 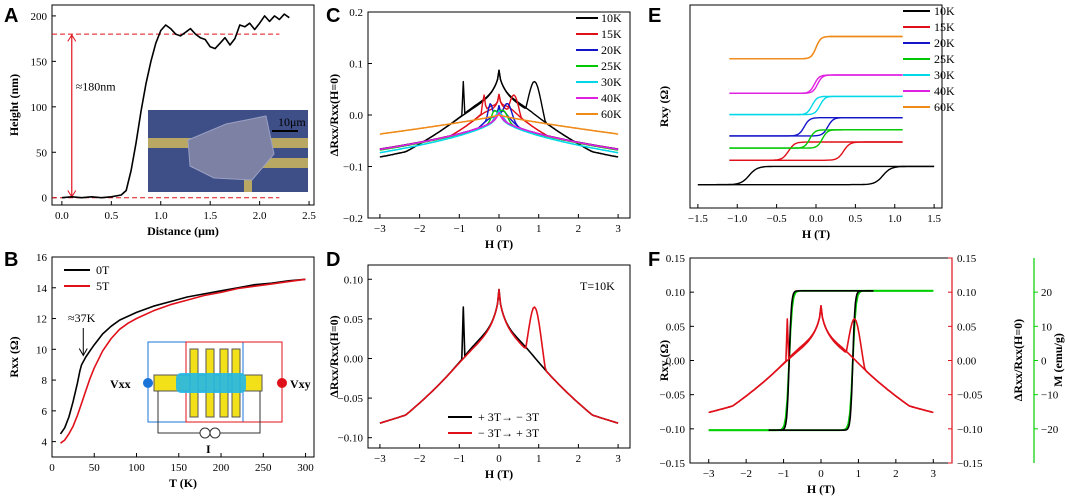 What do you see at coordinates (45, 443) in the screenshot?
I see `y-tick-label: 4` at bounding box center [45, 443].